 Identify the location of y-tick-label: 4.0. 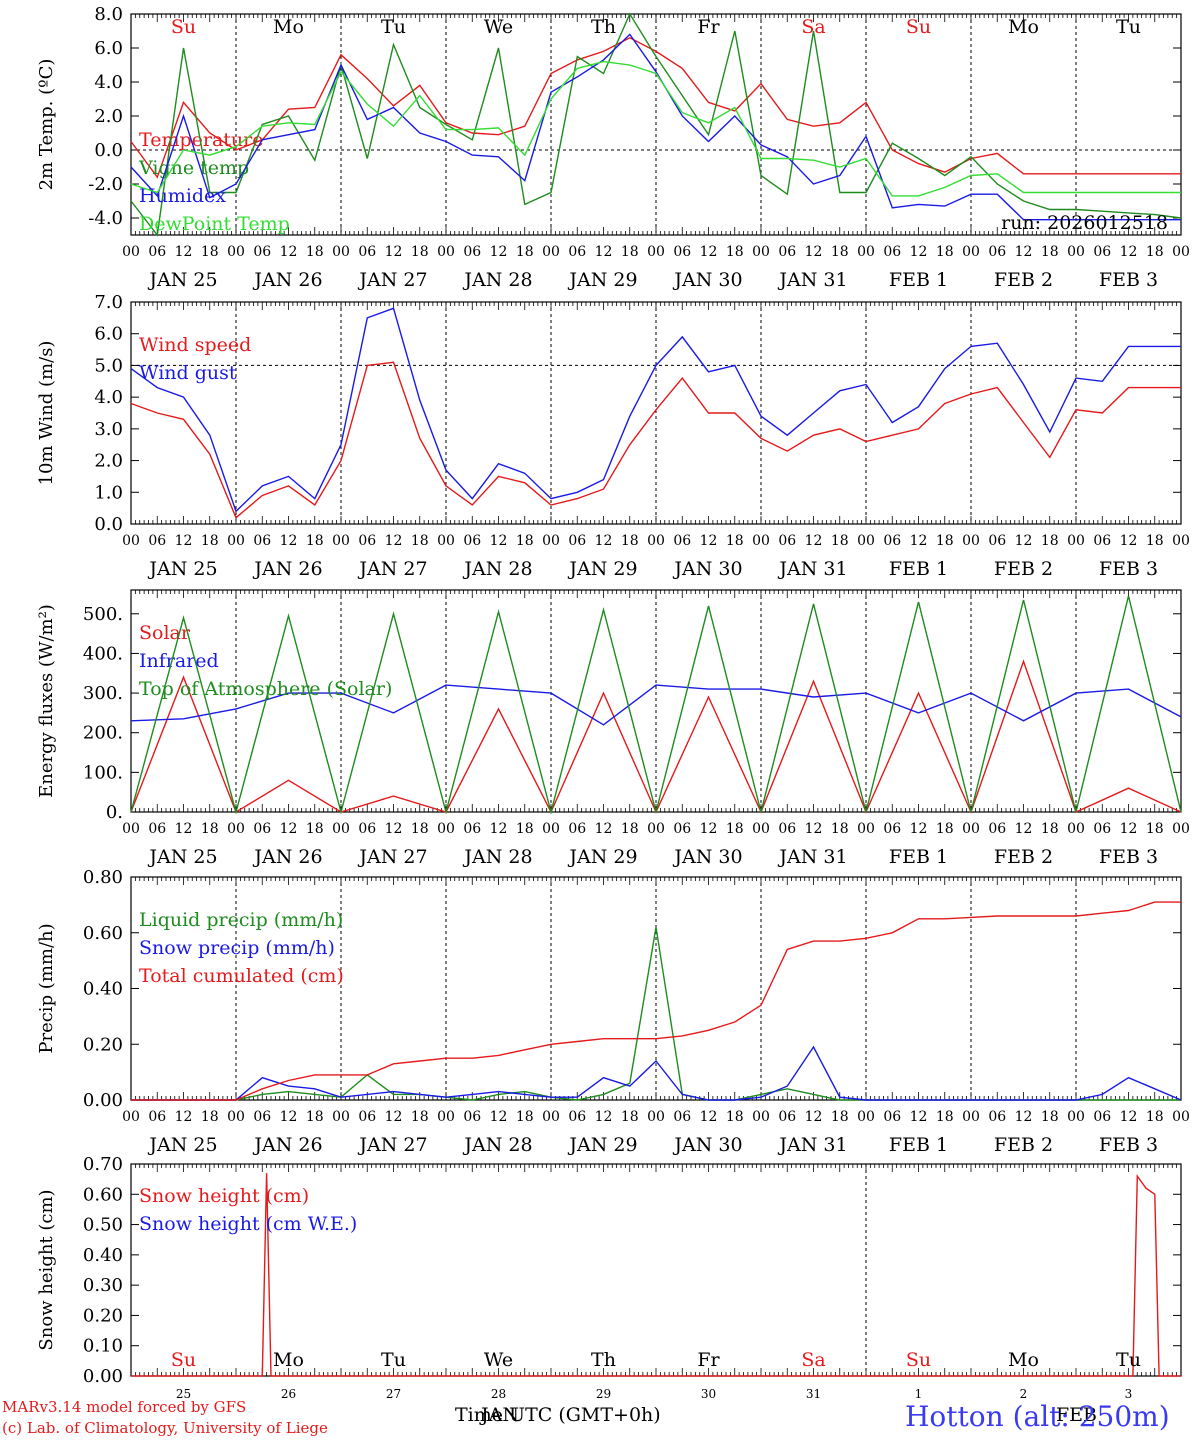
(108, 397).